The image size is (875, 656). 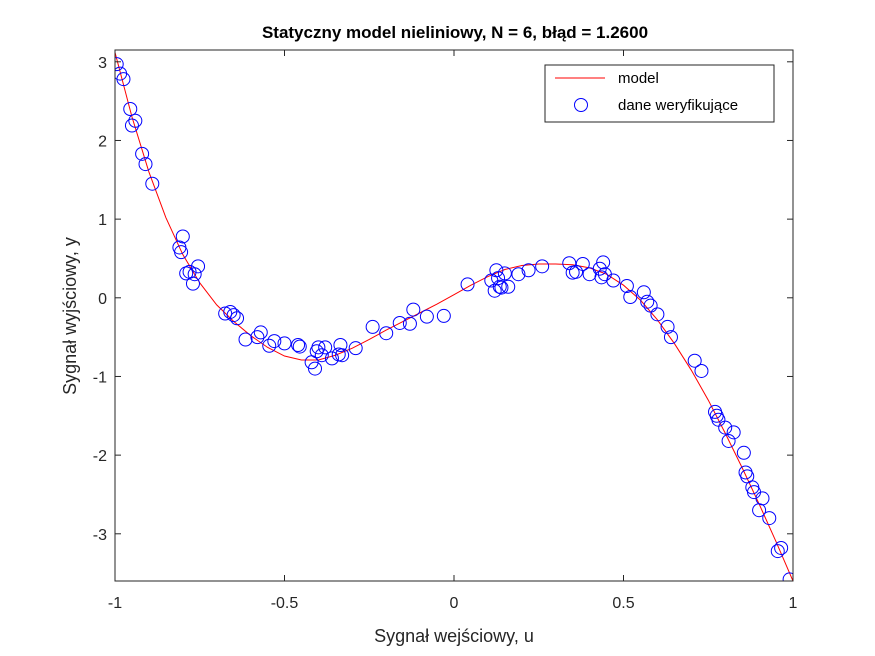 I want to click on legend-data-label: dane weryfikujące, so click(x=678, y=105).